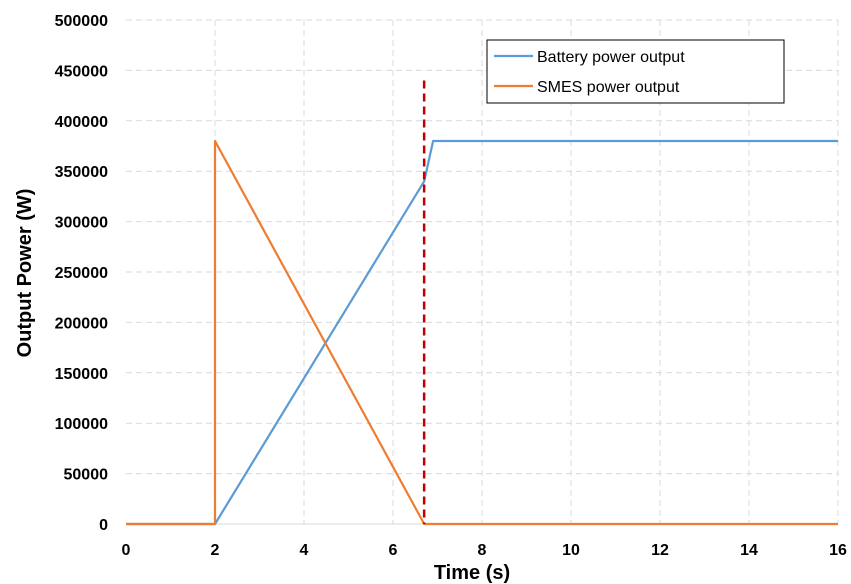 Image resolution: width=851 pixels, height=584 pixels. I want to click on y-tick-label: 500000, so click(81, 21).